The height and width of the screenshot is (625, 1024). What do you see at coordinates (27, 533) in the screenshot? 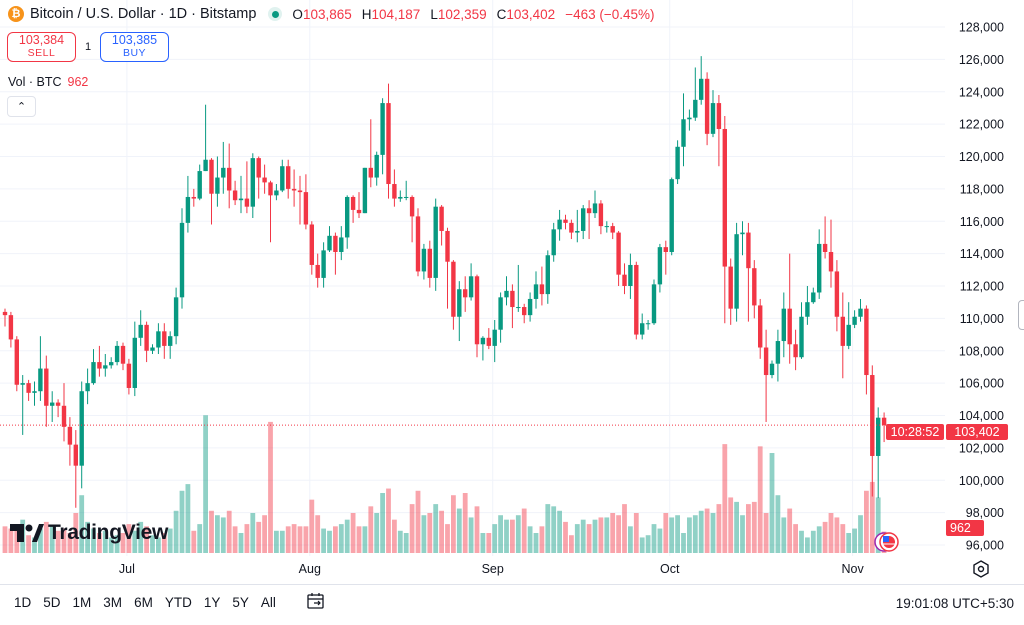
I see `tradingview-logo-icon` at bounding box center [27, 533].